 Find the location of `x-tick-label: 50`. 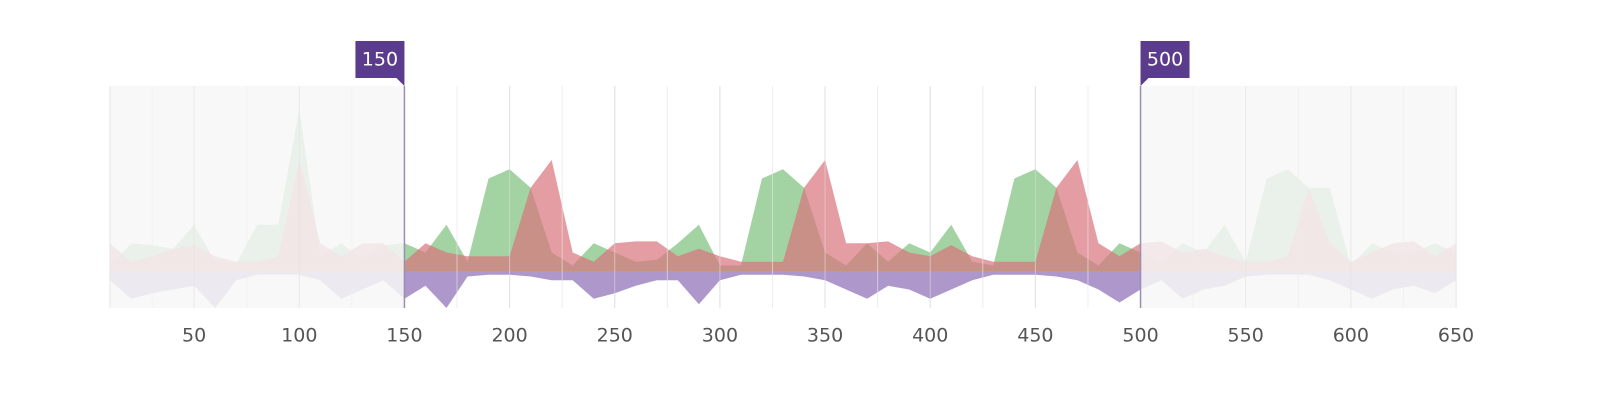

x-tick-label: 50 is located at coordinates (194, 336).